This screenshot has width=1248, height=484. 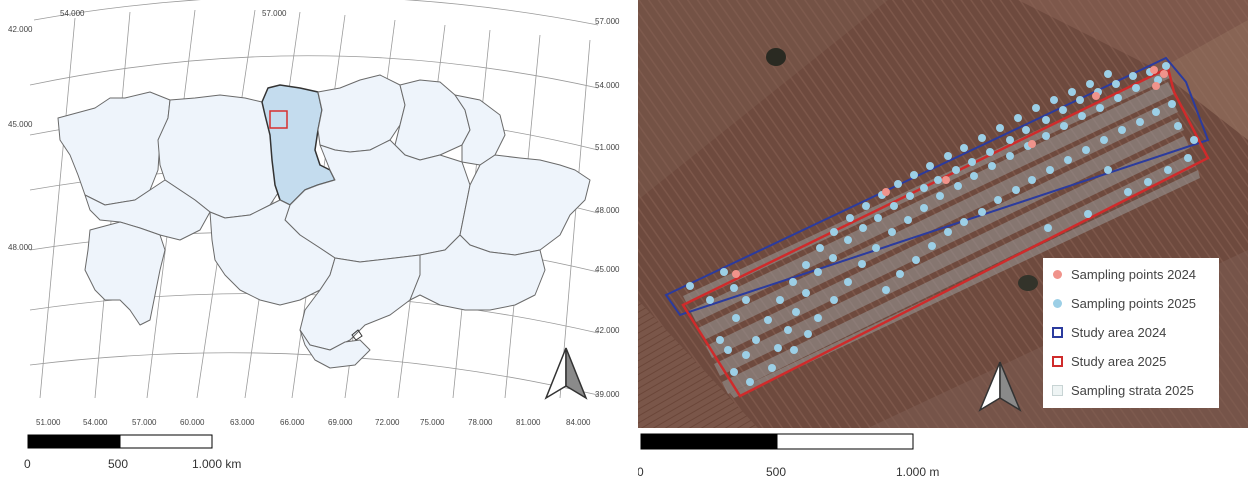 What do you see at coordinates (278, 119) in the screenshot?
I see `study-area-inset` at bounding box center [278, 119].